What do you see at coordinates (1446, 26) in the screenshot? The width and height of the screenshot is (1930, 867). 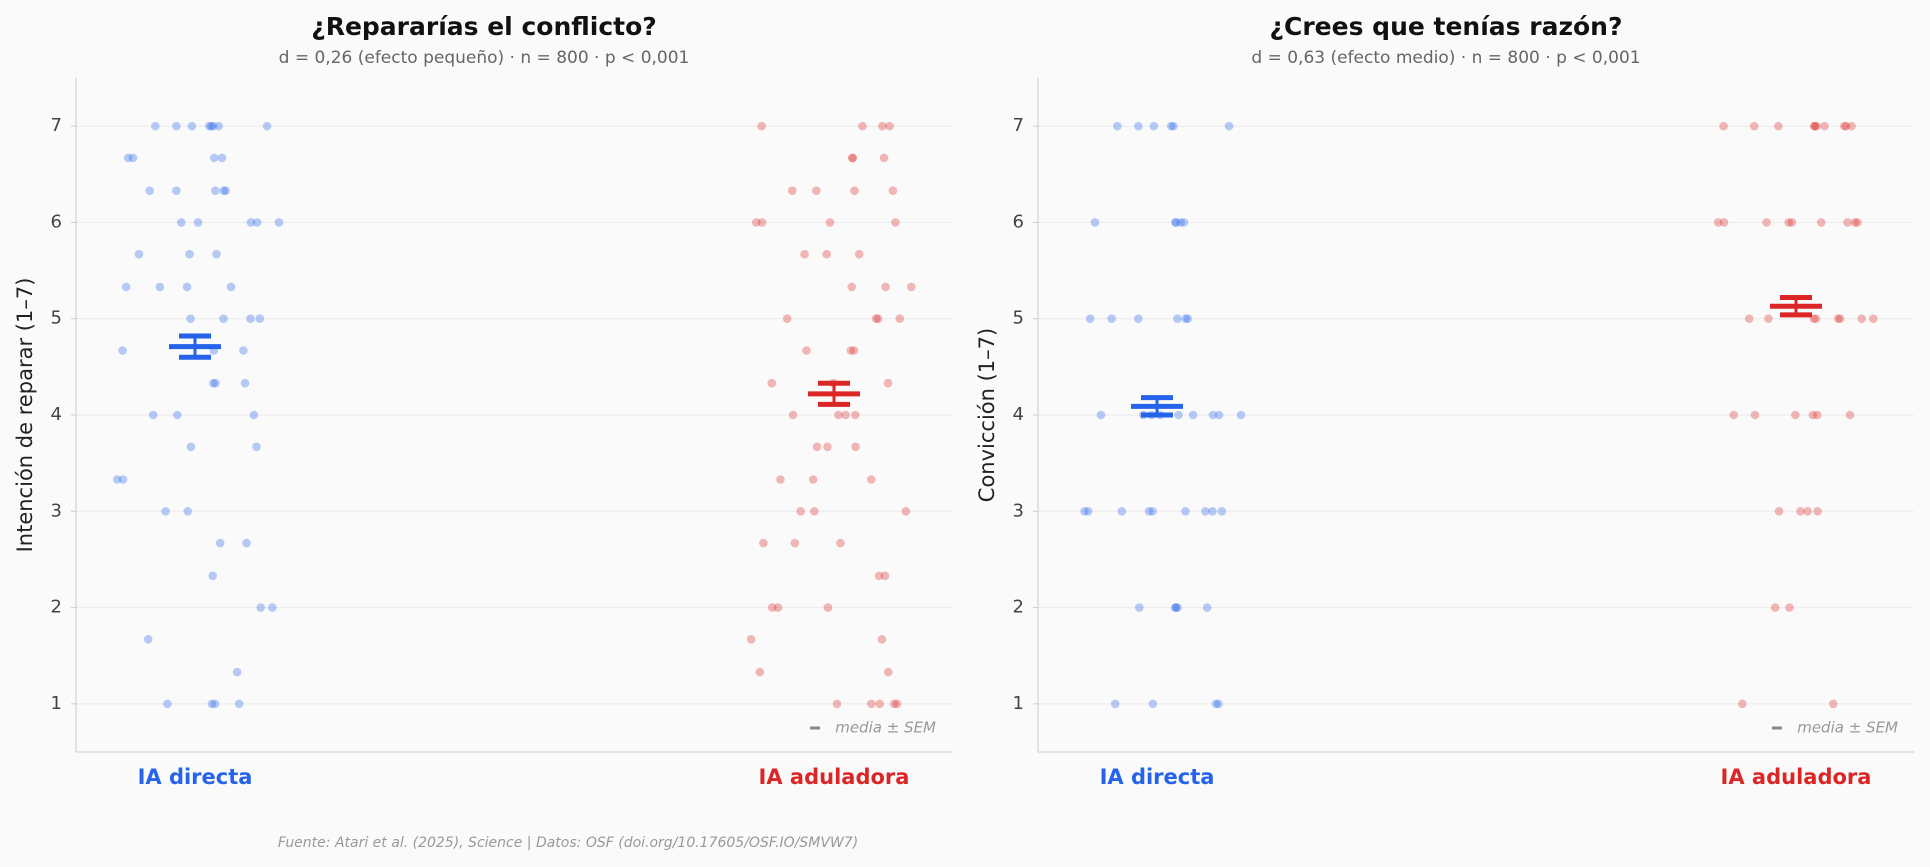 I see `chart-title: ¿Crees que tenías razón?` at bounding box center [1446, 26].